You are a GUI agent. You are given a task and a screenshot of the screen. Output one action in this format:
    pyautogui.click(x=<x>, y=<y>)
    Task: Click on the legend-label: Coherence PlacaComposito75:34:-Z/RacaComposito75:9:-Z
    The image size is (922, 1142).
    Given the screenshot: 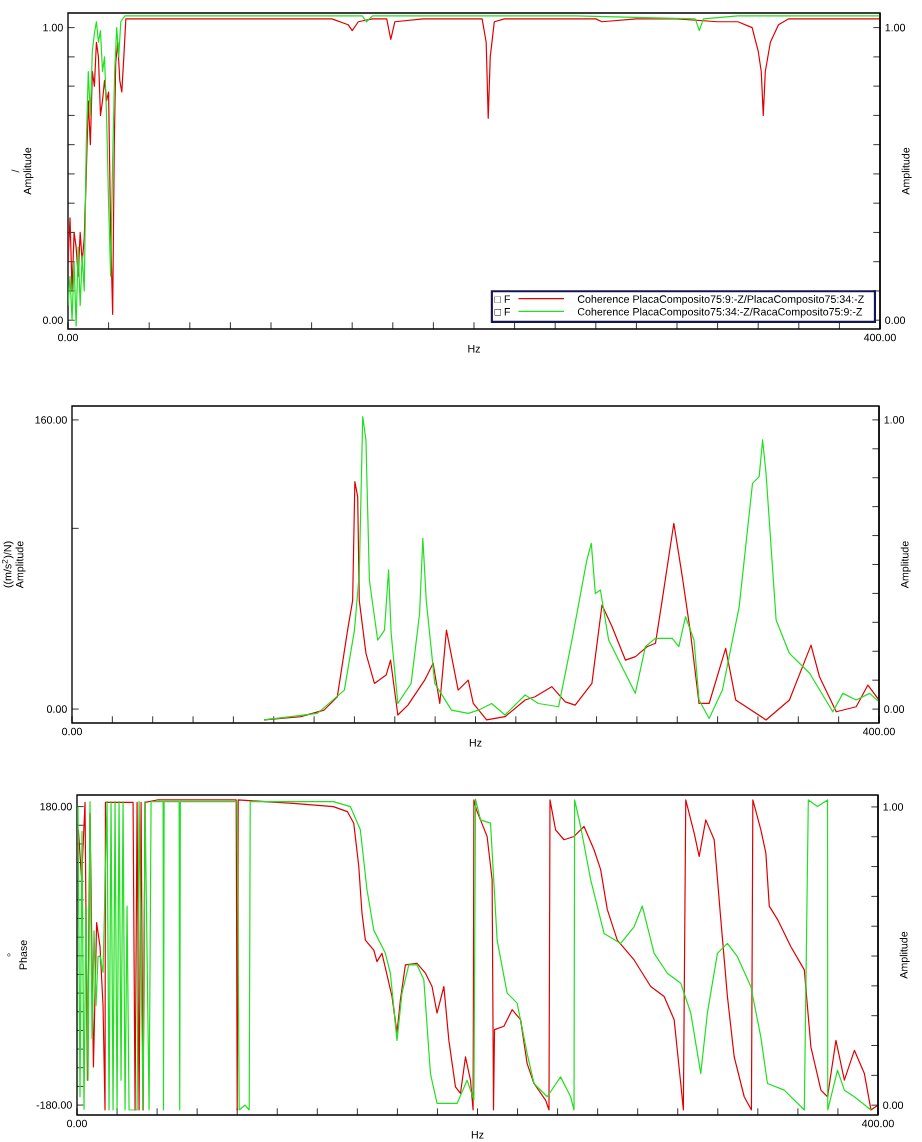 What is the action you would take?
    pyautogui.click(x=720, y=312)
    